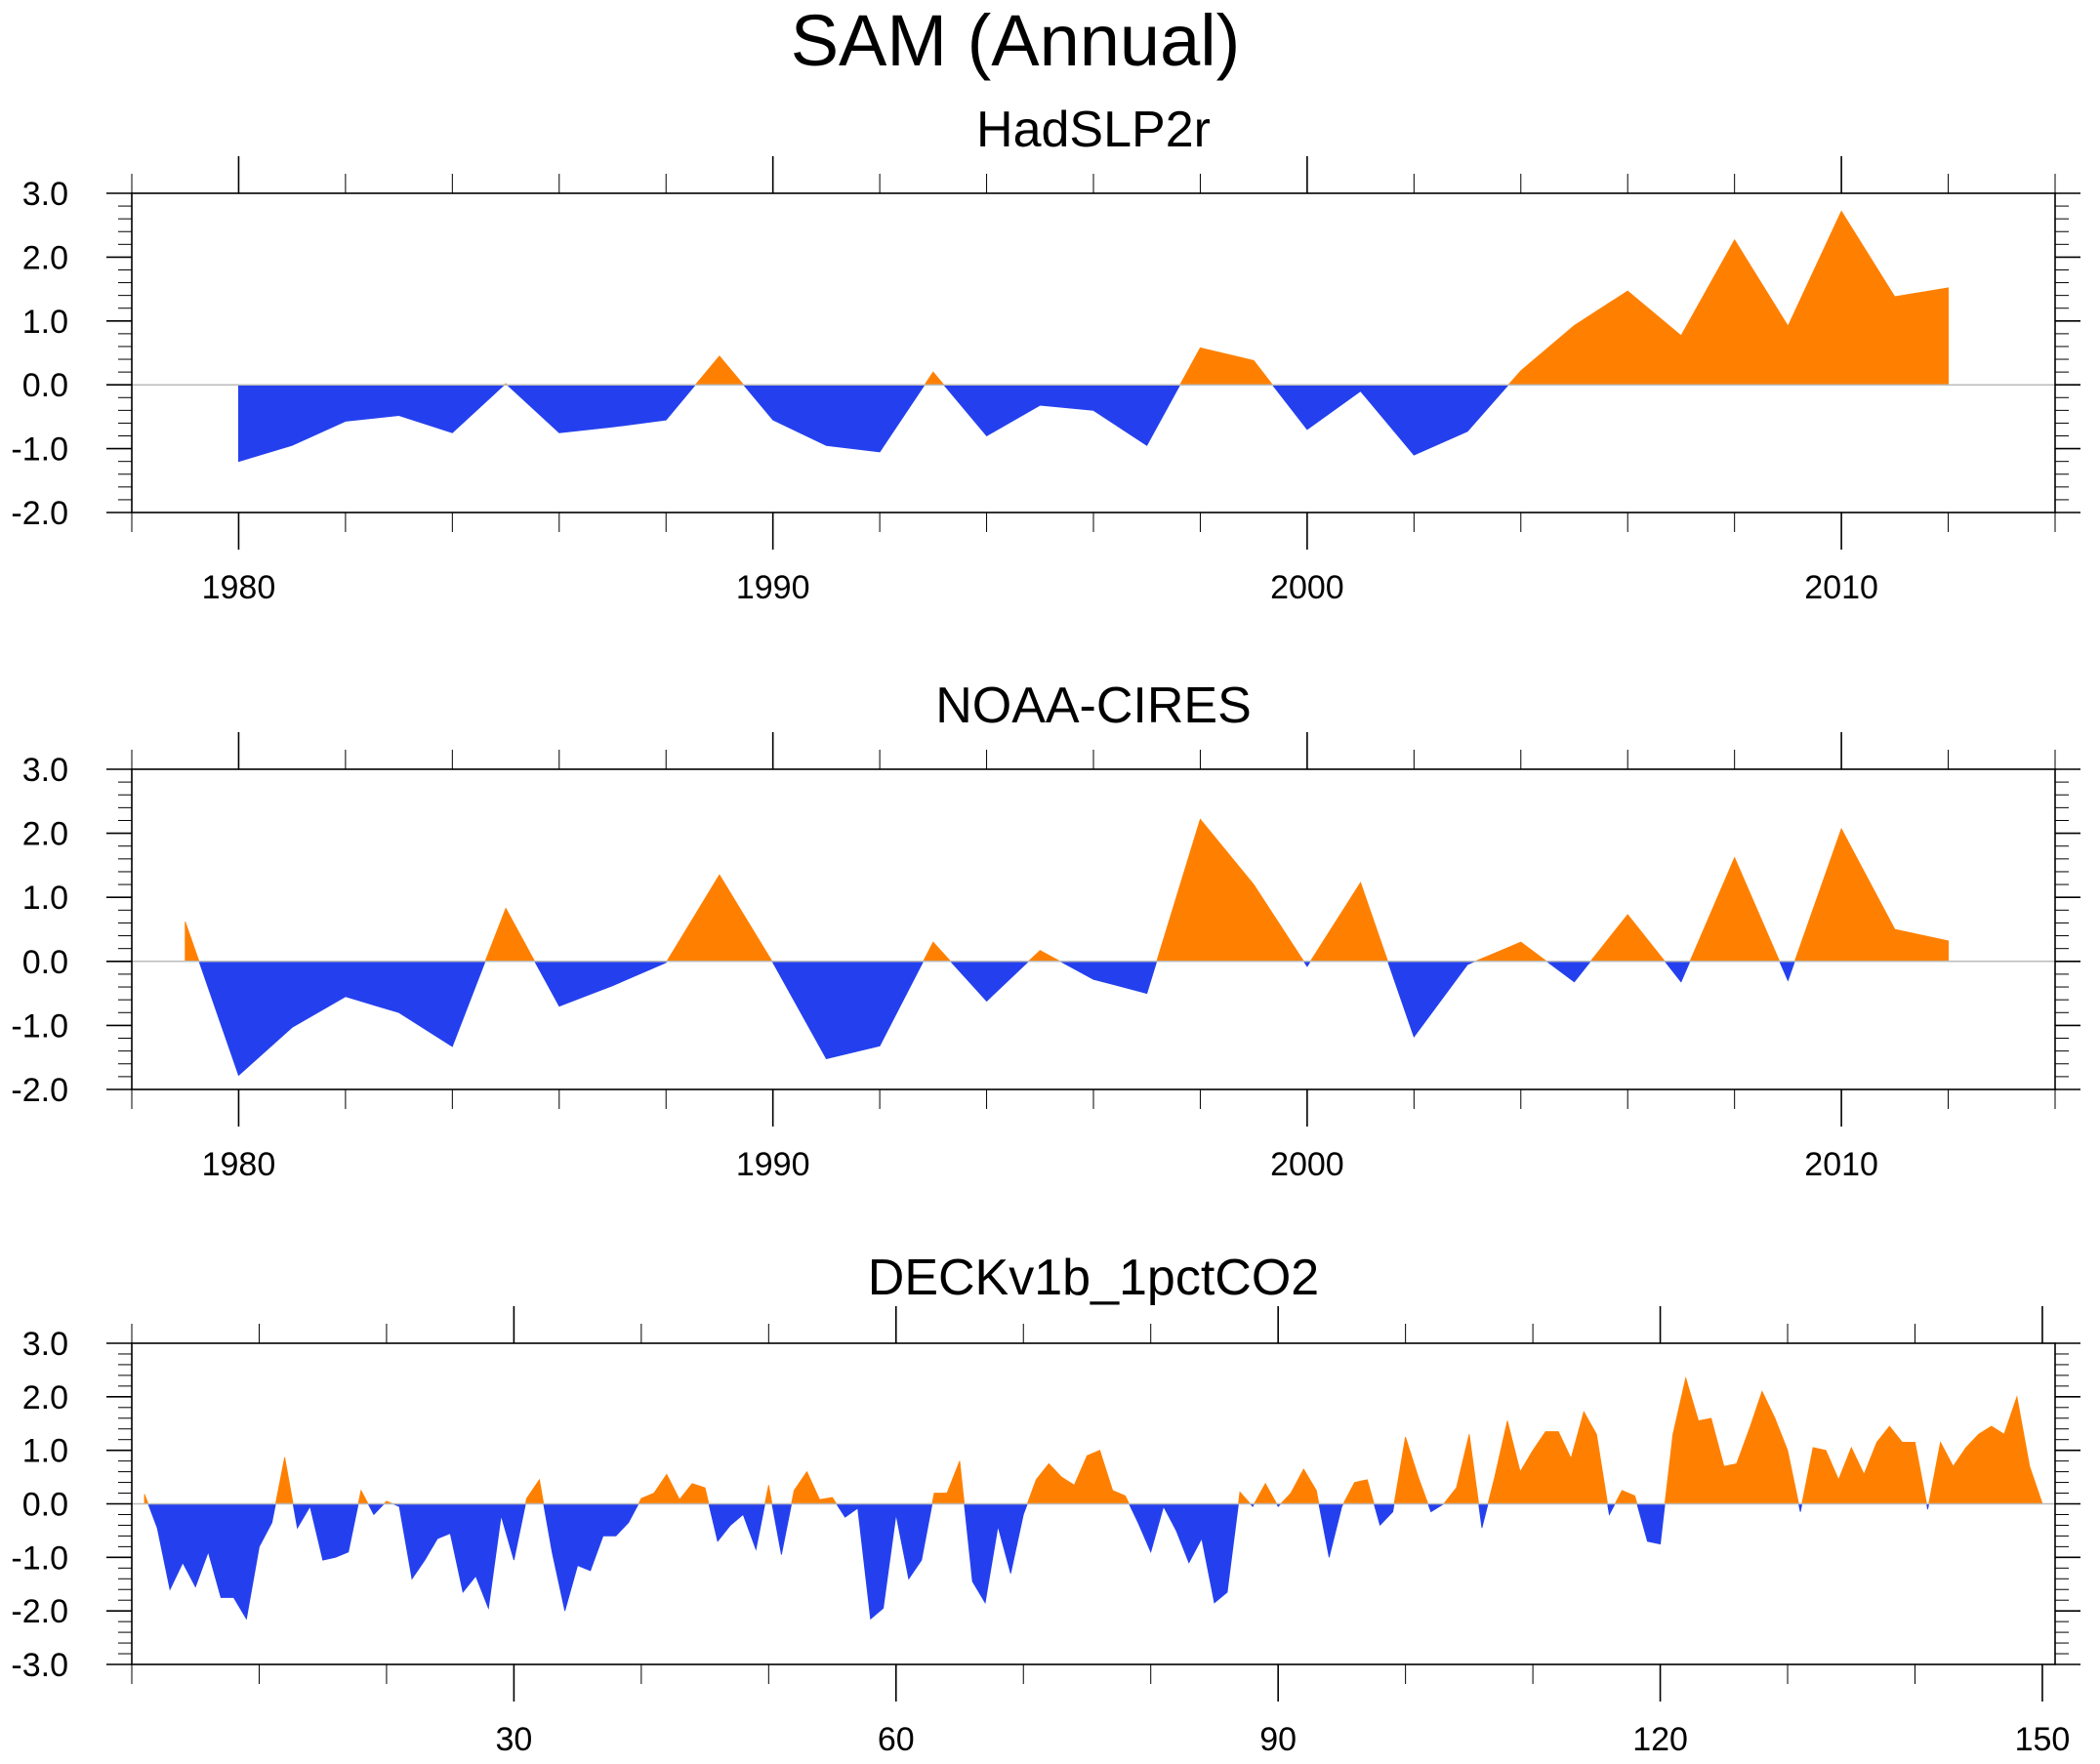  I want to click on x-tick-label: 120, so click(1660, 1739).